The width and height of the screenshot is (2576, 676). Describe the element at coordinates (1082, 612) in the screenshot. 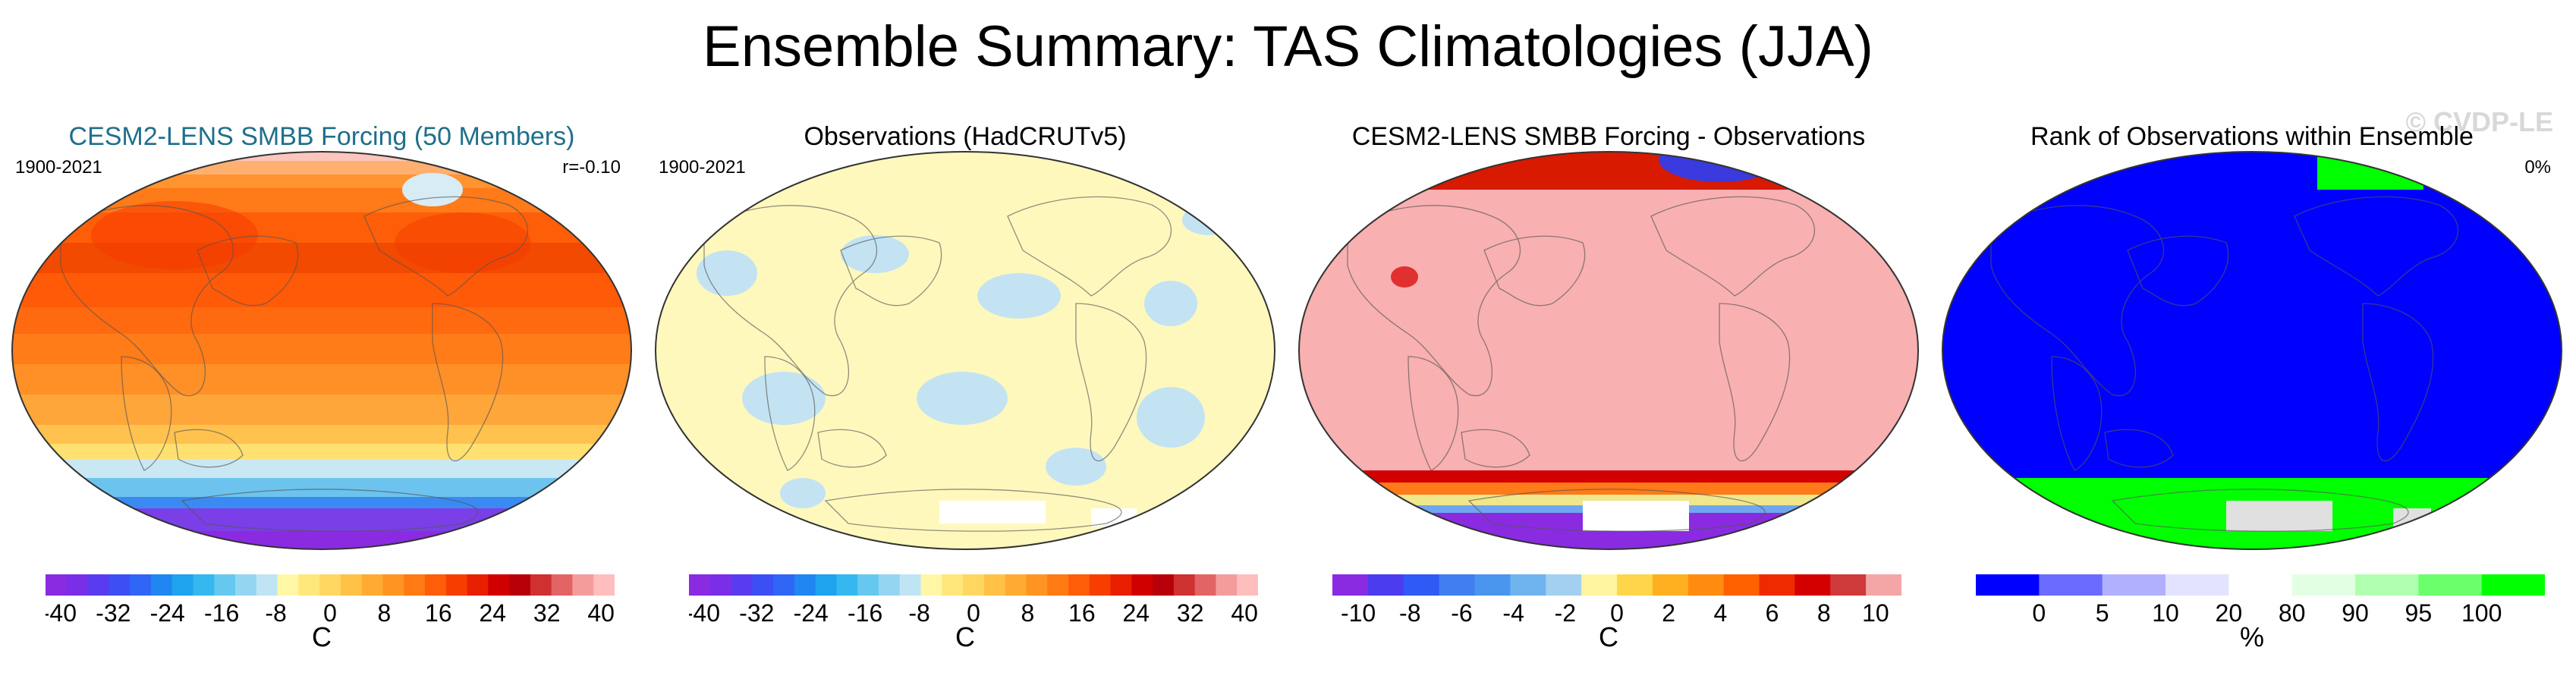

I see `colorbar-tick-label: 16` at that location.